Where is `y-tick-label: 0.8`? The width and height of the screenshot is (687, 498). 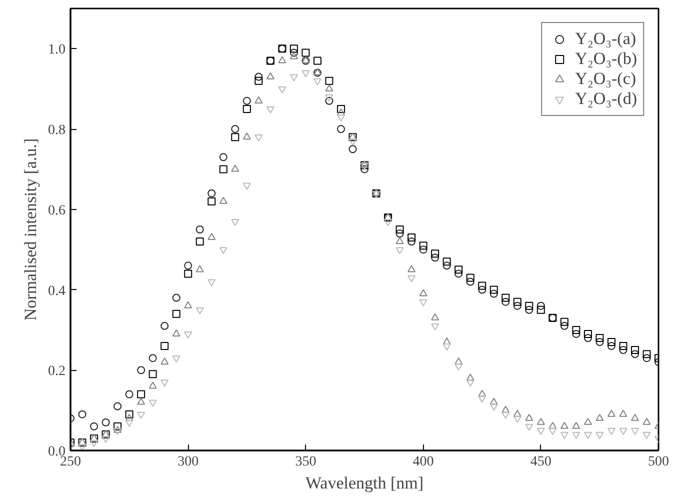
y-tick-label: 0.8 is located at coordinates (57, 130).